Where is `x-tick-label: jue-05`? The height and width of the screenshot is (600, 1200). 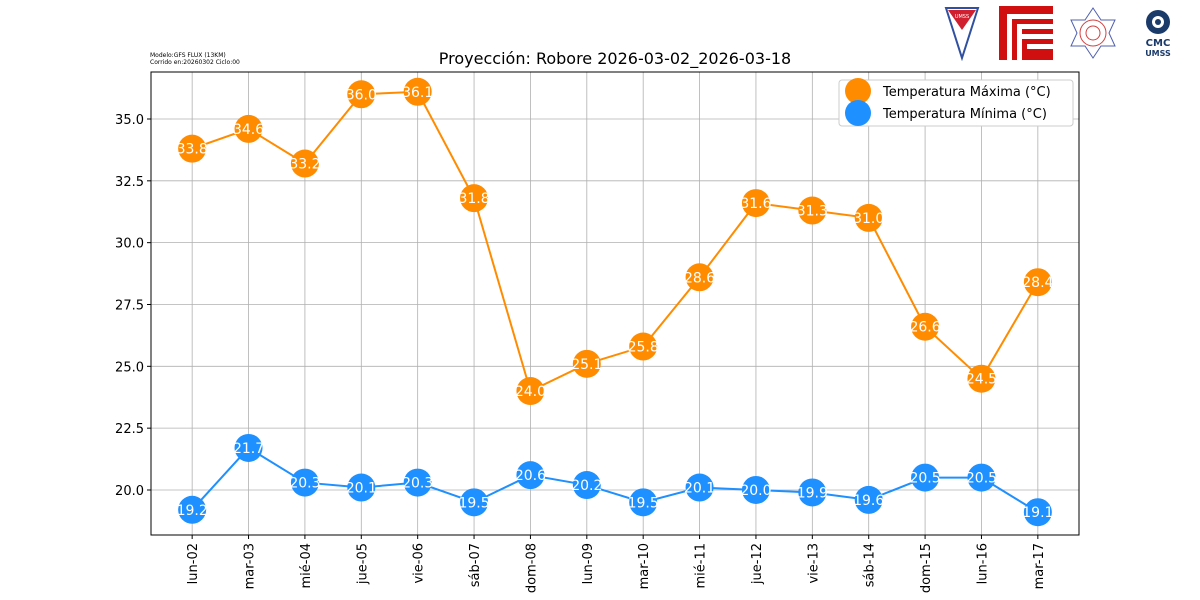 x-tick-label: jue-05 is located at coordinates (362, 564).